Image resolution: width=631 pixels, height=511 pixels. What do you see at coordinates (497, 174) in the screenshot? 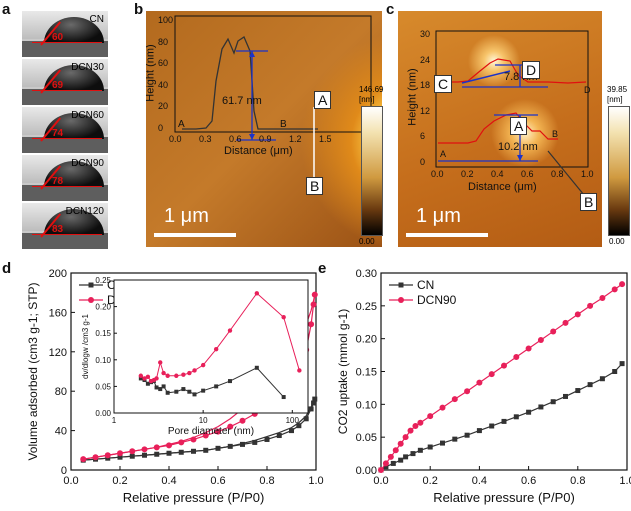
I see `afm-c-inset-xtick: 0.4` at bounding box center [497, 174].